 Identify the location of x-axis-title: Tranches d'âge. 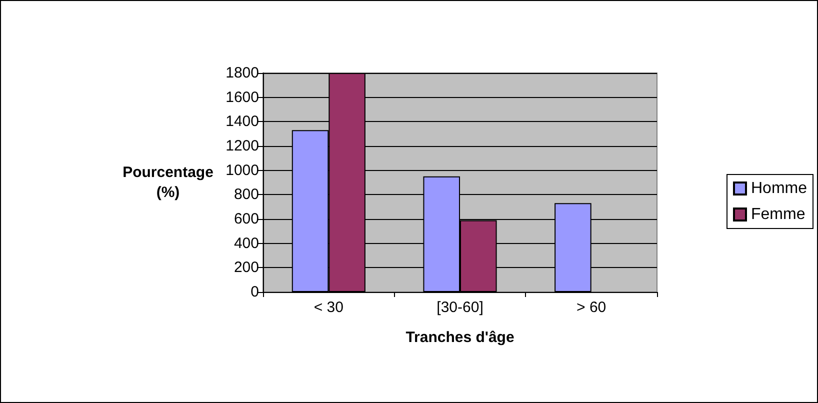
(460, 337).